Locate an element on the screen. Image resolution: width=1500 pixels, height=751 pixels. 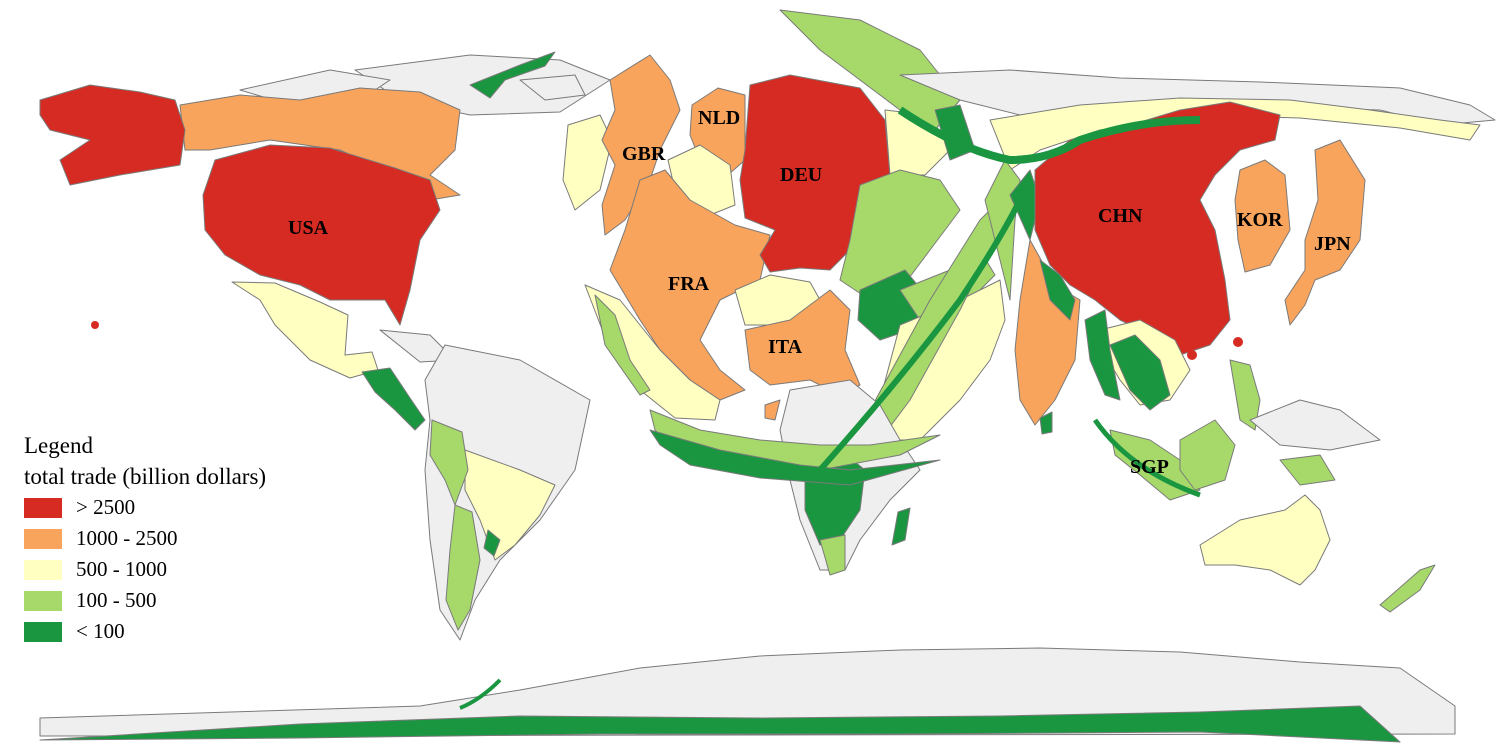
legend-item: < 100 is located at coordinates (145, 631).